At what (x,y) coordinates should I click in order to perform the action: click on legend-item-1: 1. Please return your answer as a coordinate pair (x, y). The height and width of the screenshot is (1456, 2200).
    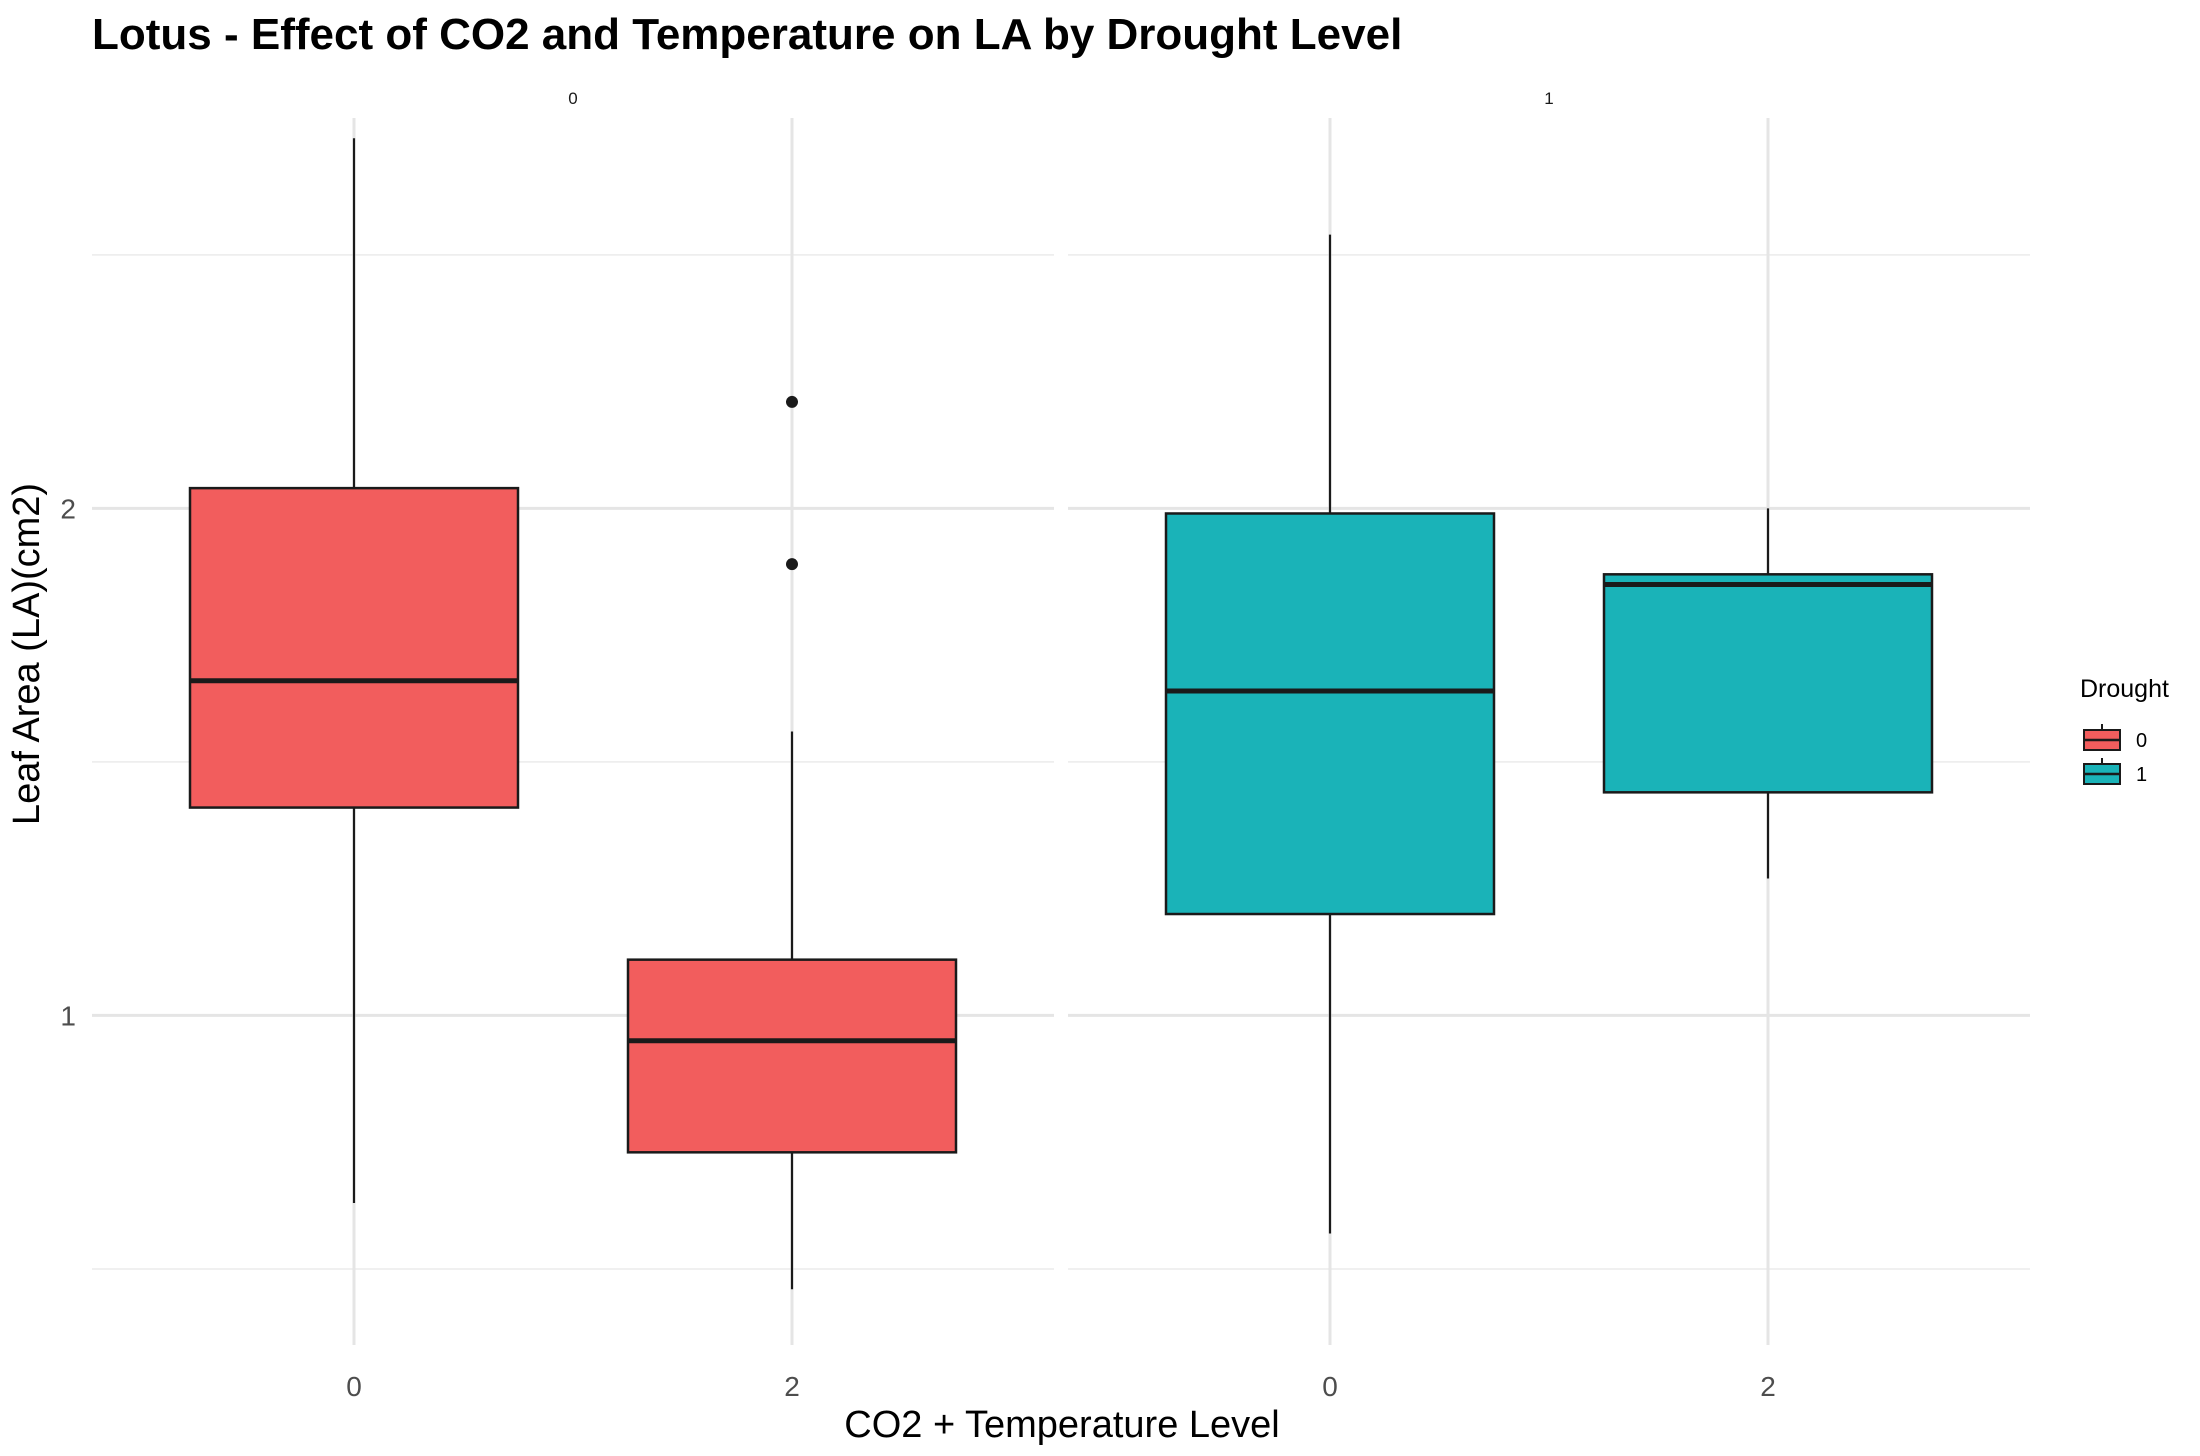
    Looking at the image, I should click on (2115, 772).